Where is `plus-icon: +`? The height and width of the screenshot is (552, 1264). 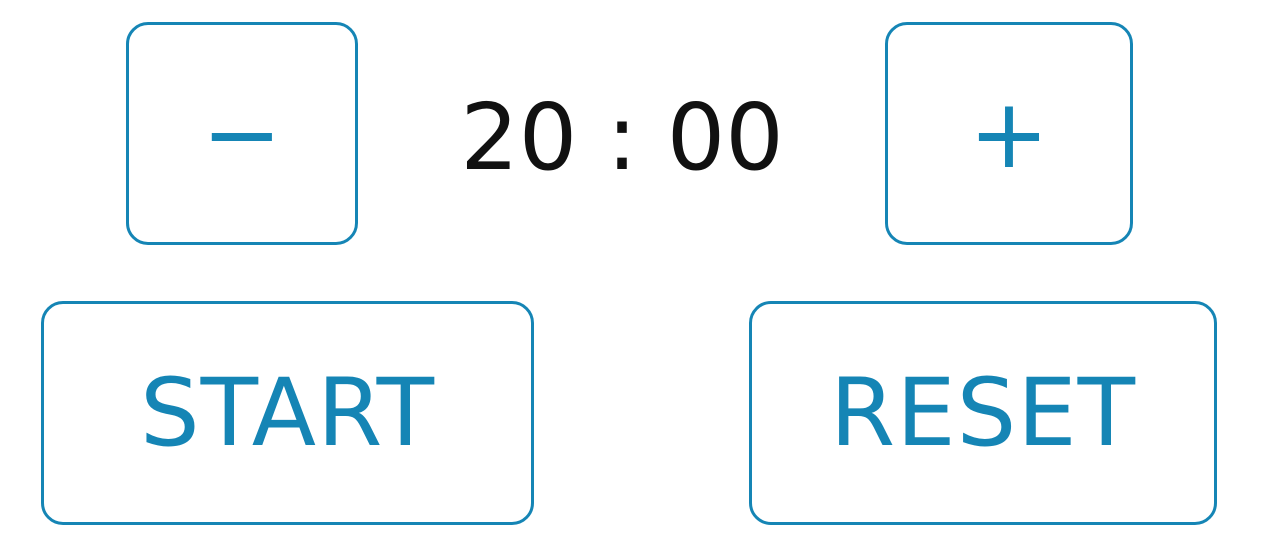 plus-icon: + is located at coordinates (1009, 133).